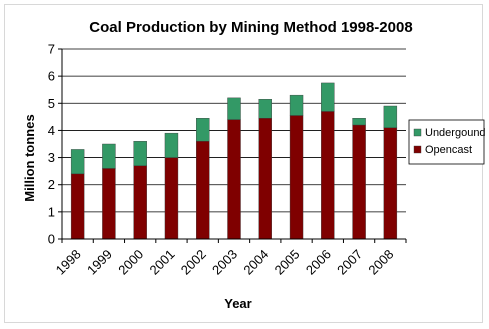 The image size is (489, 329). I want to click on legend-box, so click(446, 142).